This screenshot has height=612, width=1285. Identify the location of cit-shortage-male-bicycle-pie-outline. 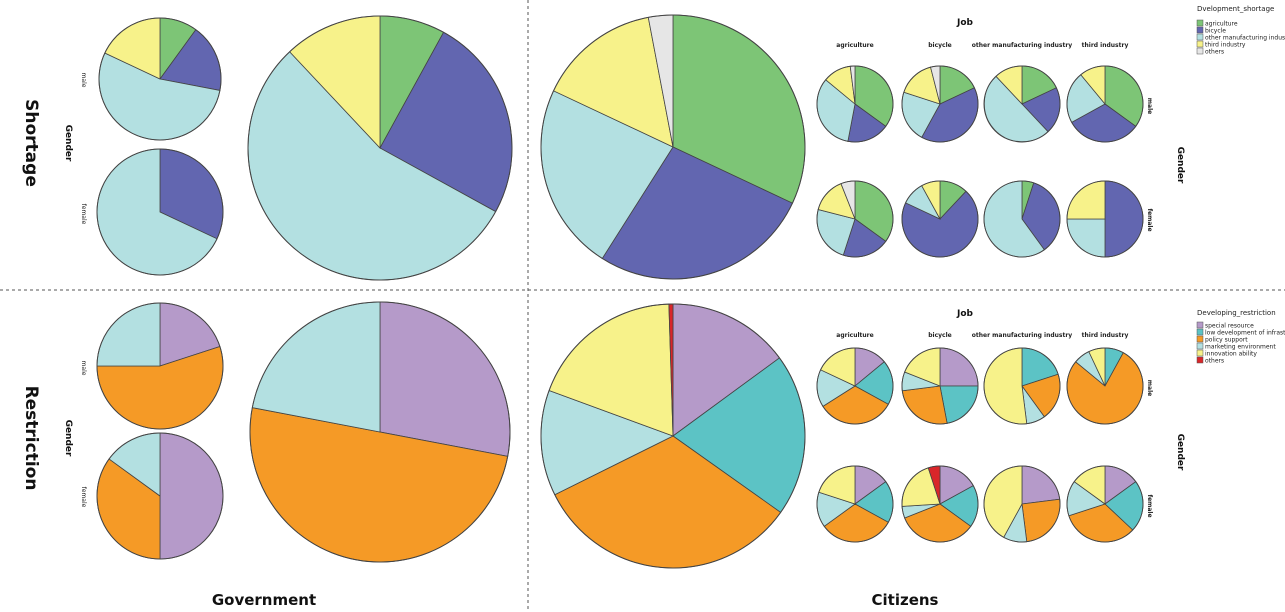
(940, 104).